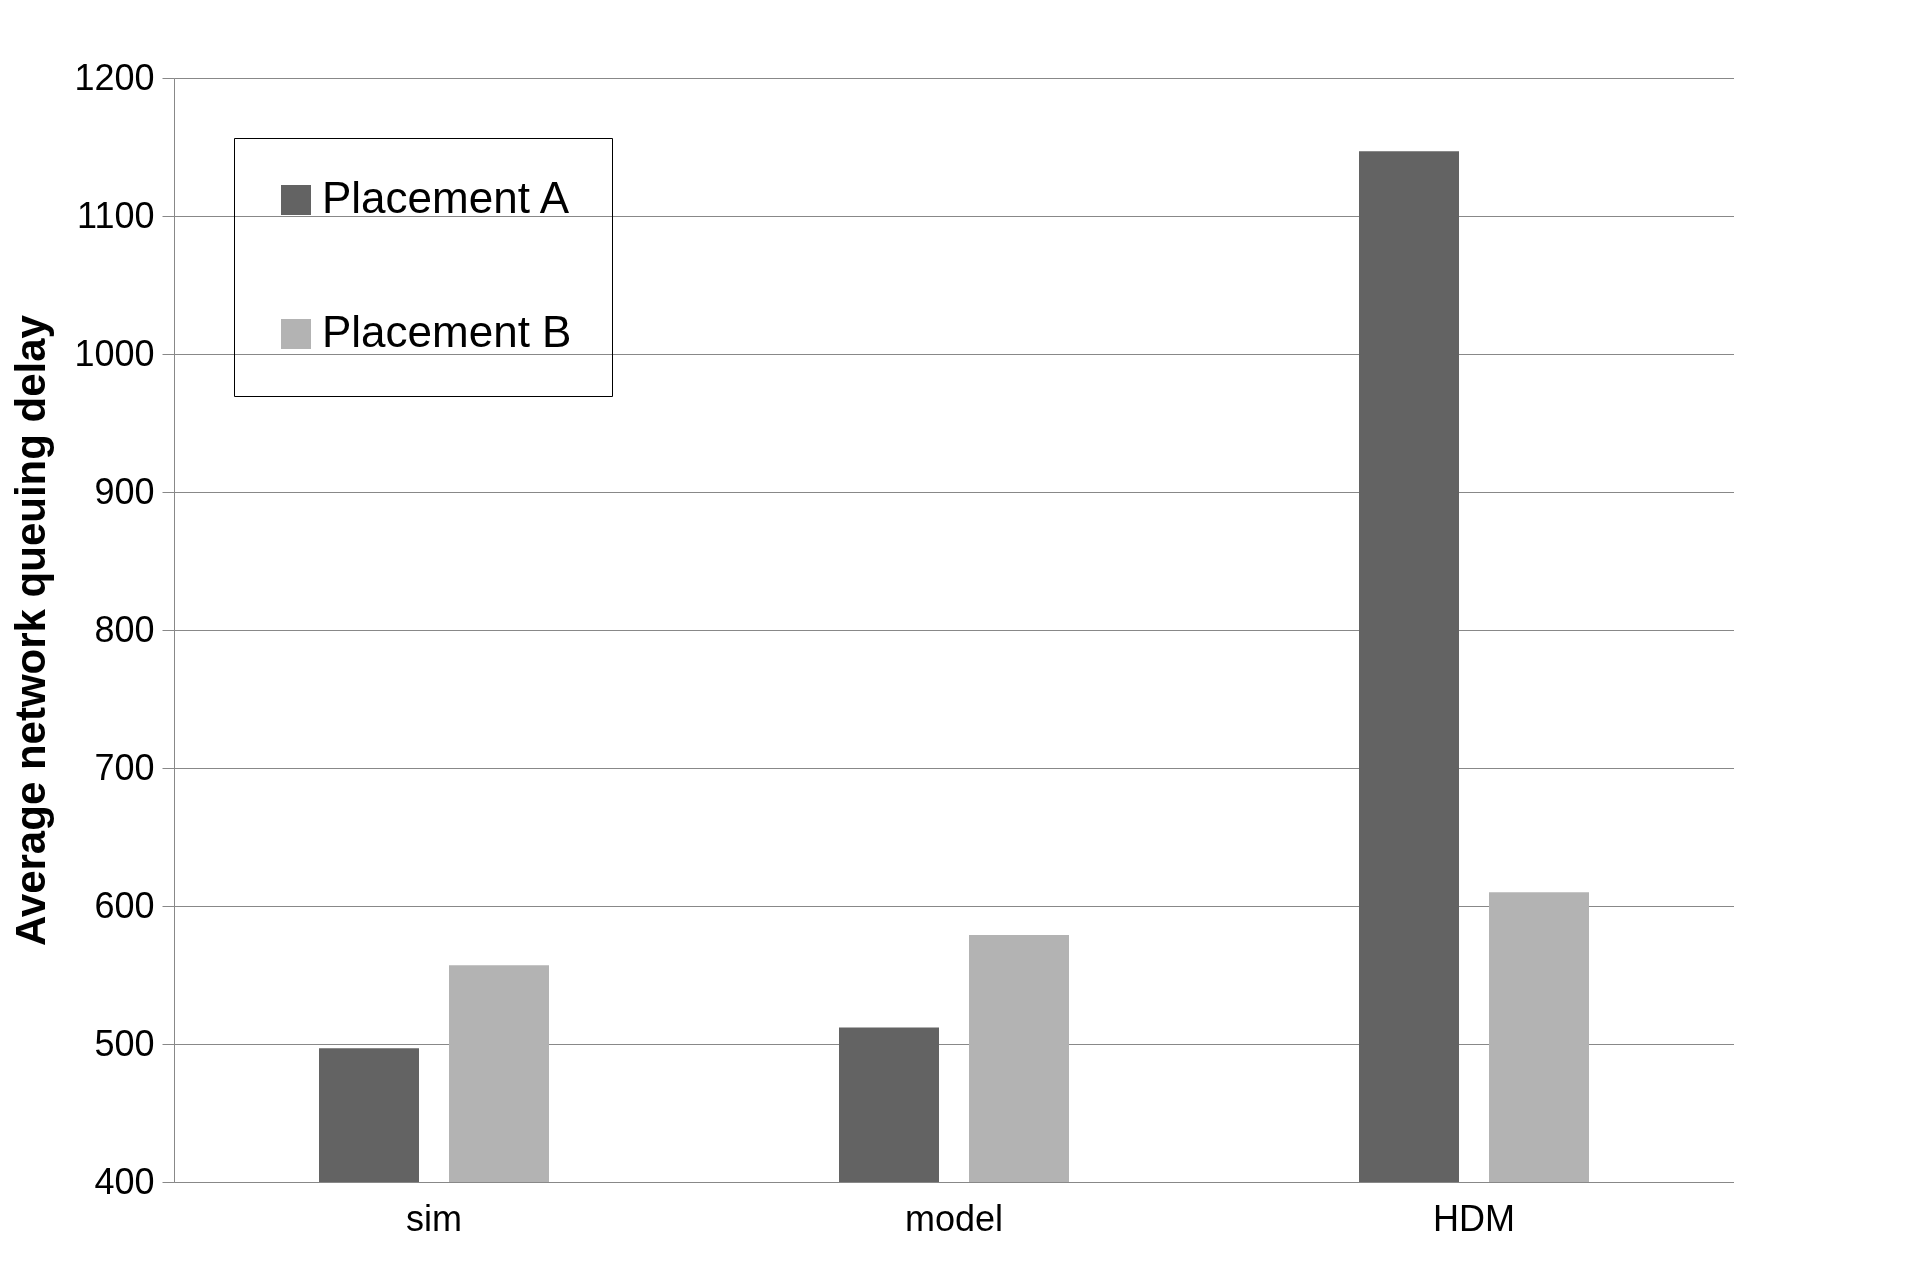  Describe the element at coordinates (116, 215) in the screenshot. I see `y-tick-label: 1100` at that location.